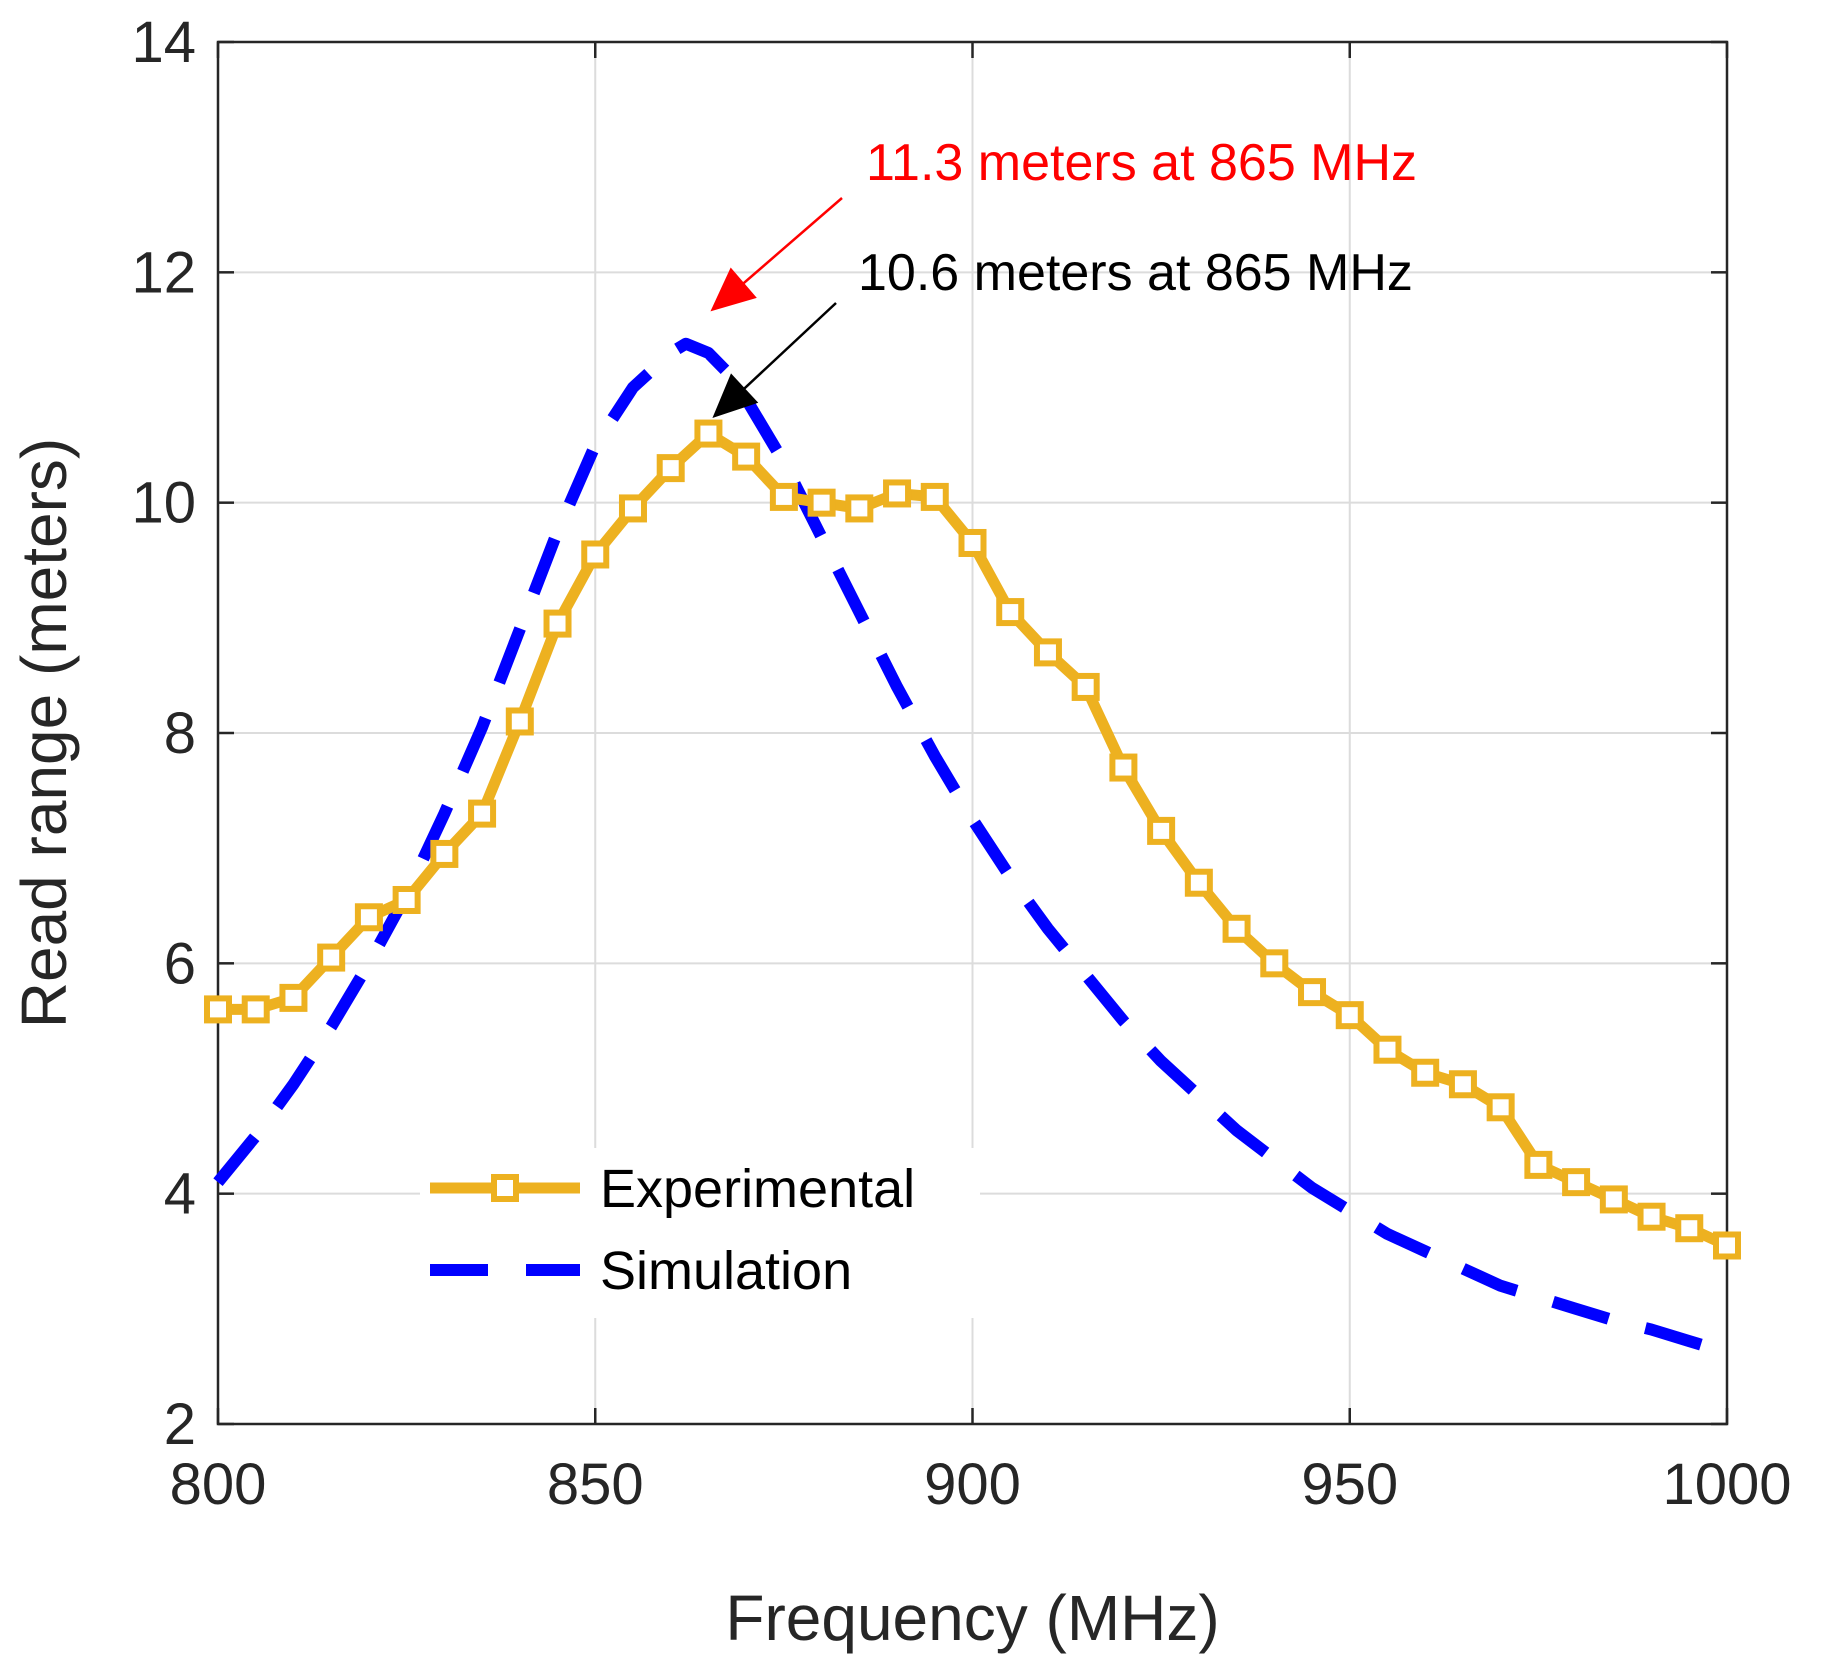 This screenshot has height=1671, width=1827. I want to click on annotation-experimental-peak: 10.6 meters at 865 MHz, so click(1135, 273).